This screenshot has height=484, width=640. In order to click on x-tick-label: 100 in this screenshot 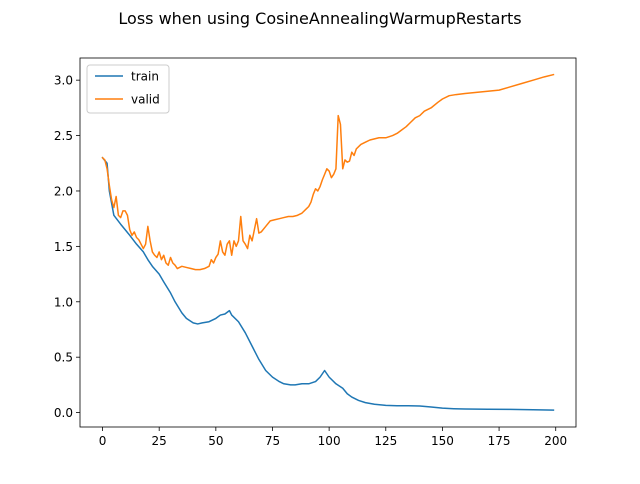, I will do `click(329, 441)`.